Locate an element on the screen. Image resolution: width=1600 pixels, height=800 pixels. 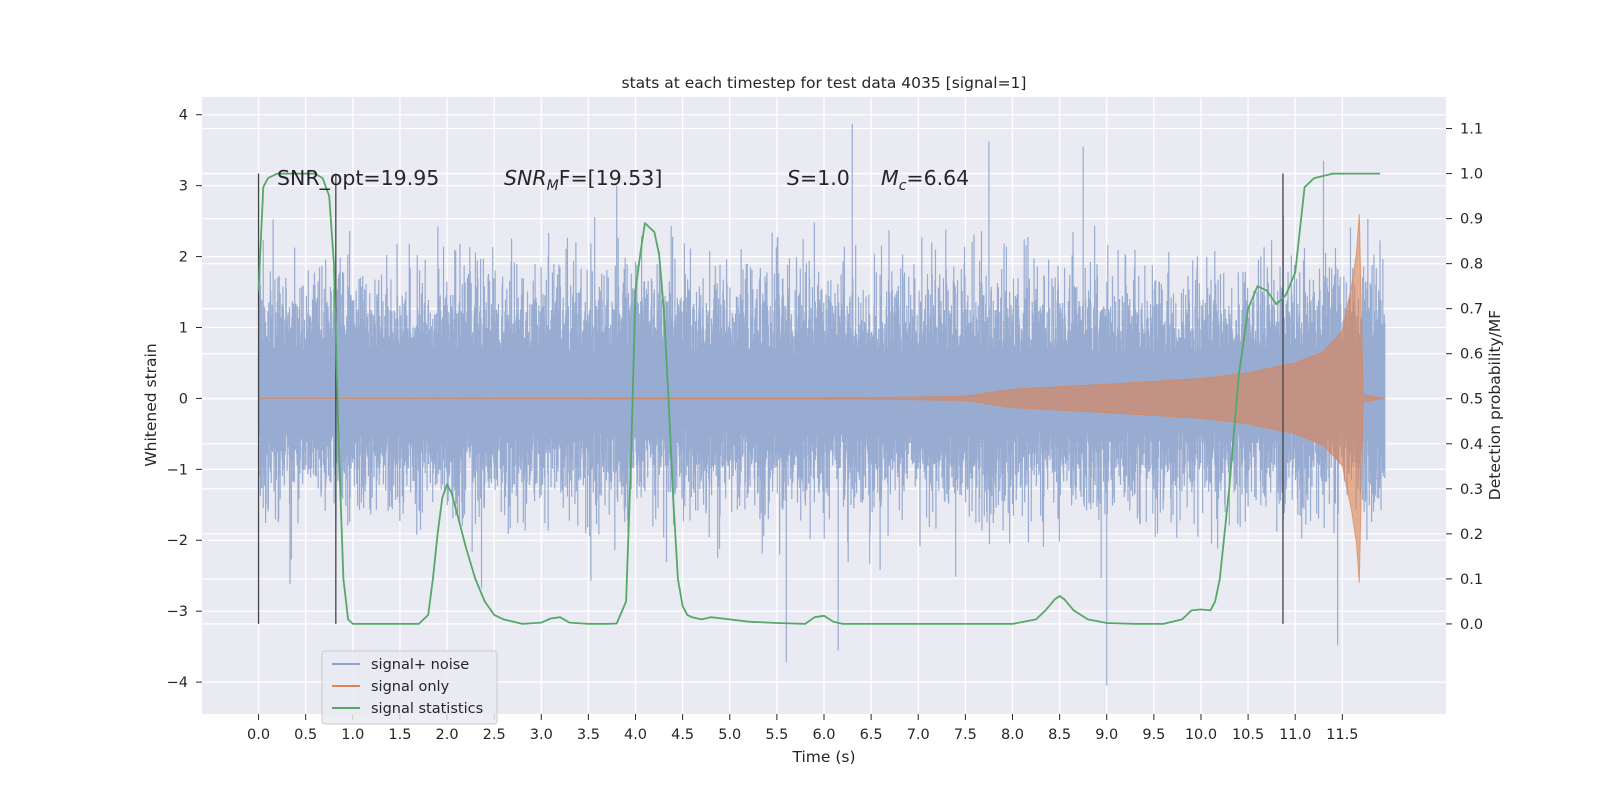
right-y-tick-label: 0.6 is located at coordinates (1471, 355).